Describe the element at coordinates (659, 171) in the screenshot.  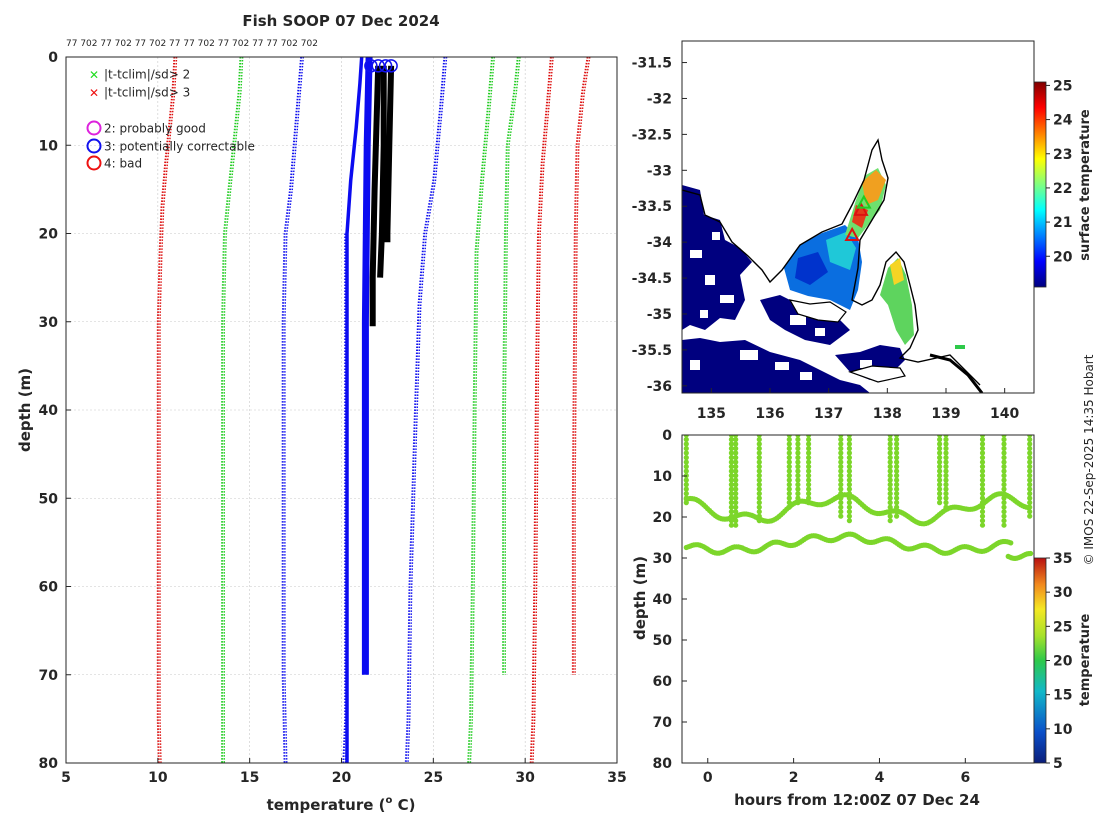
I see `map-y-tick-label: -33` at that location.